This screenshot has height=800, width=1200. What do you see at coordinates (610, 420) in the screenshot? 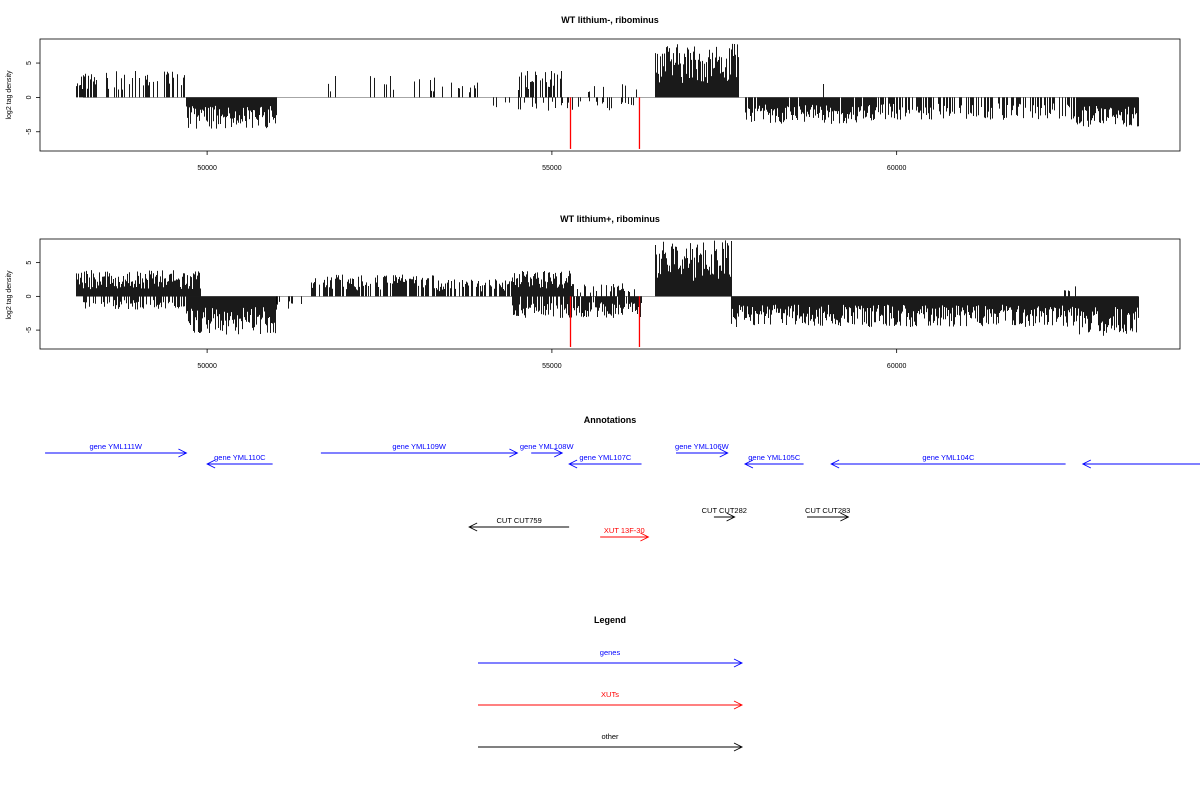
I see `annotation-title: Annotations` at bounding box center [610, 420].